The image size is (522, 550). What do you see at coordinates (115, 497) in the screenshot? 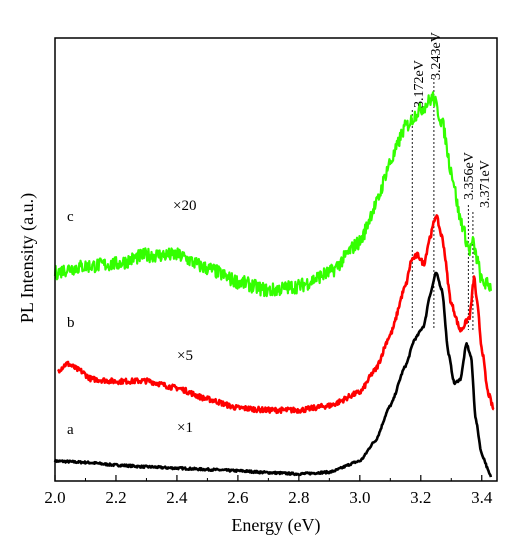
I see `x-tick-label: 2.2` at bounding box center [115, 497].